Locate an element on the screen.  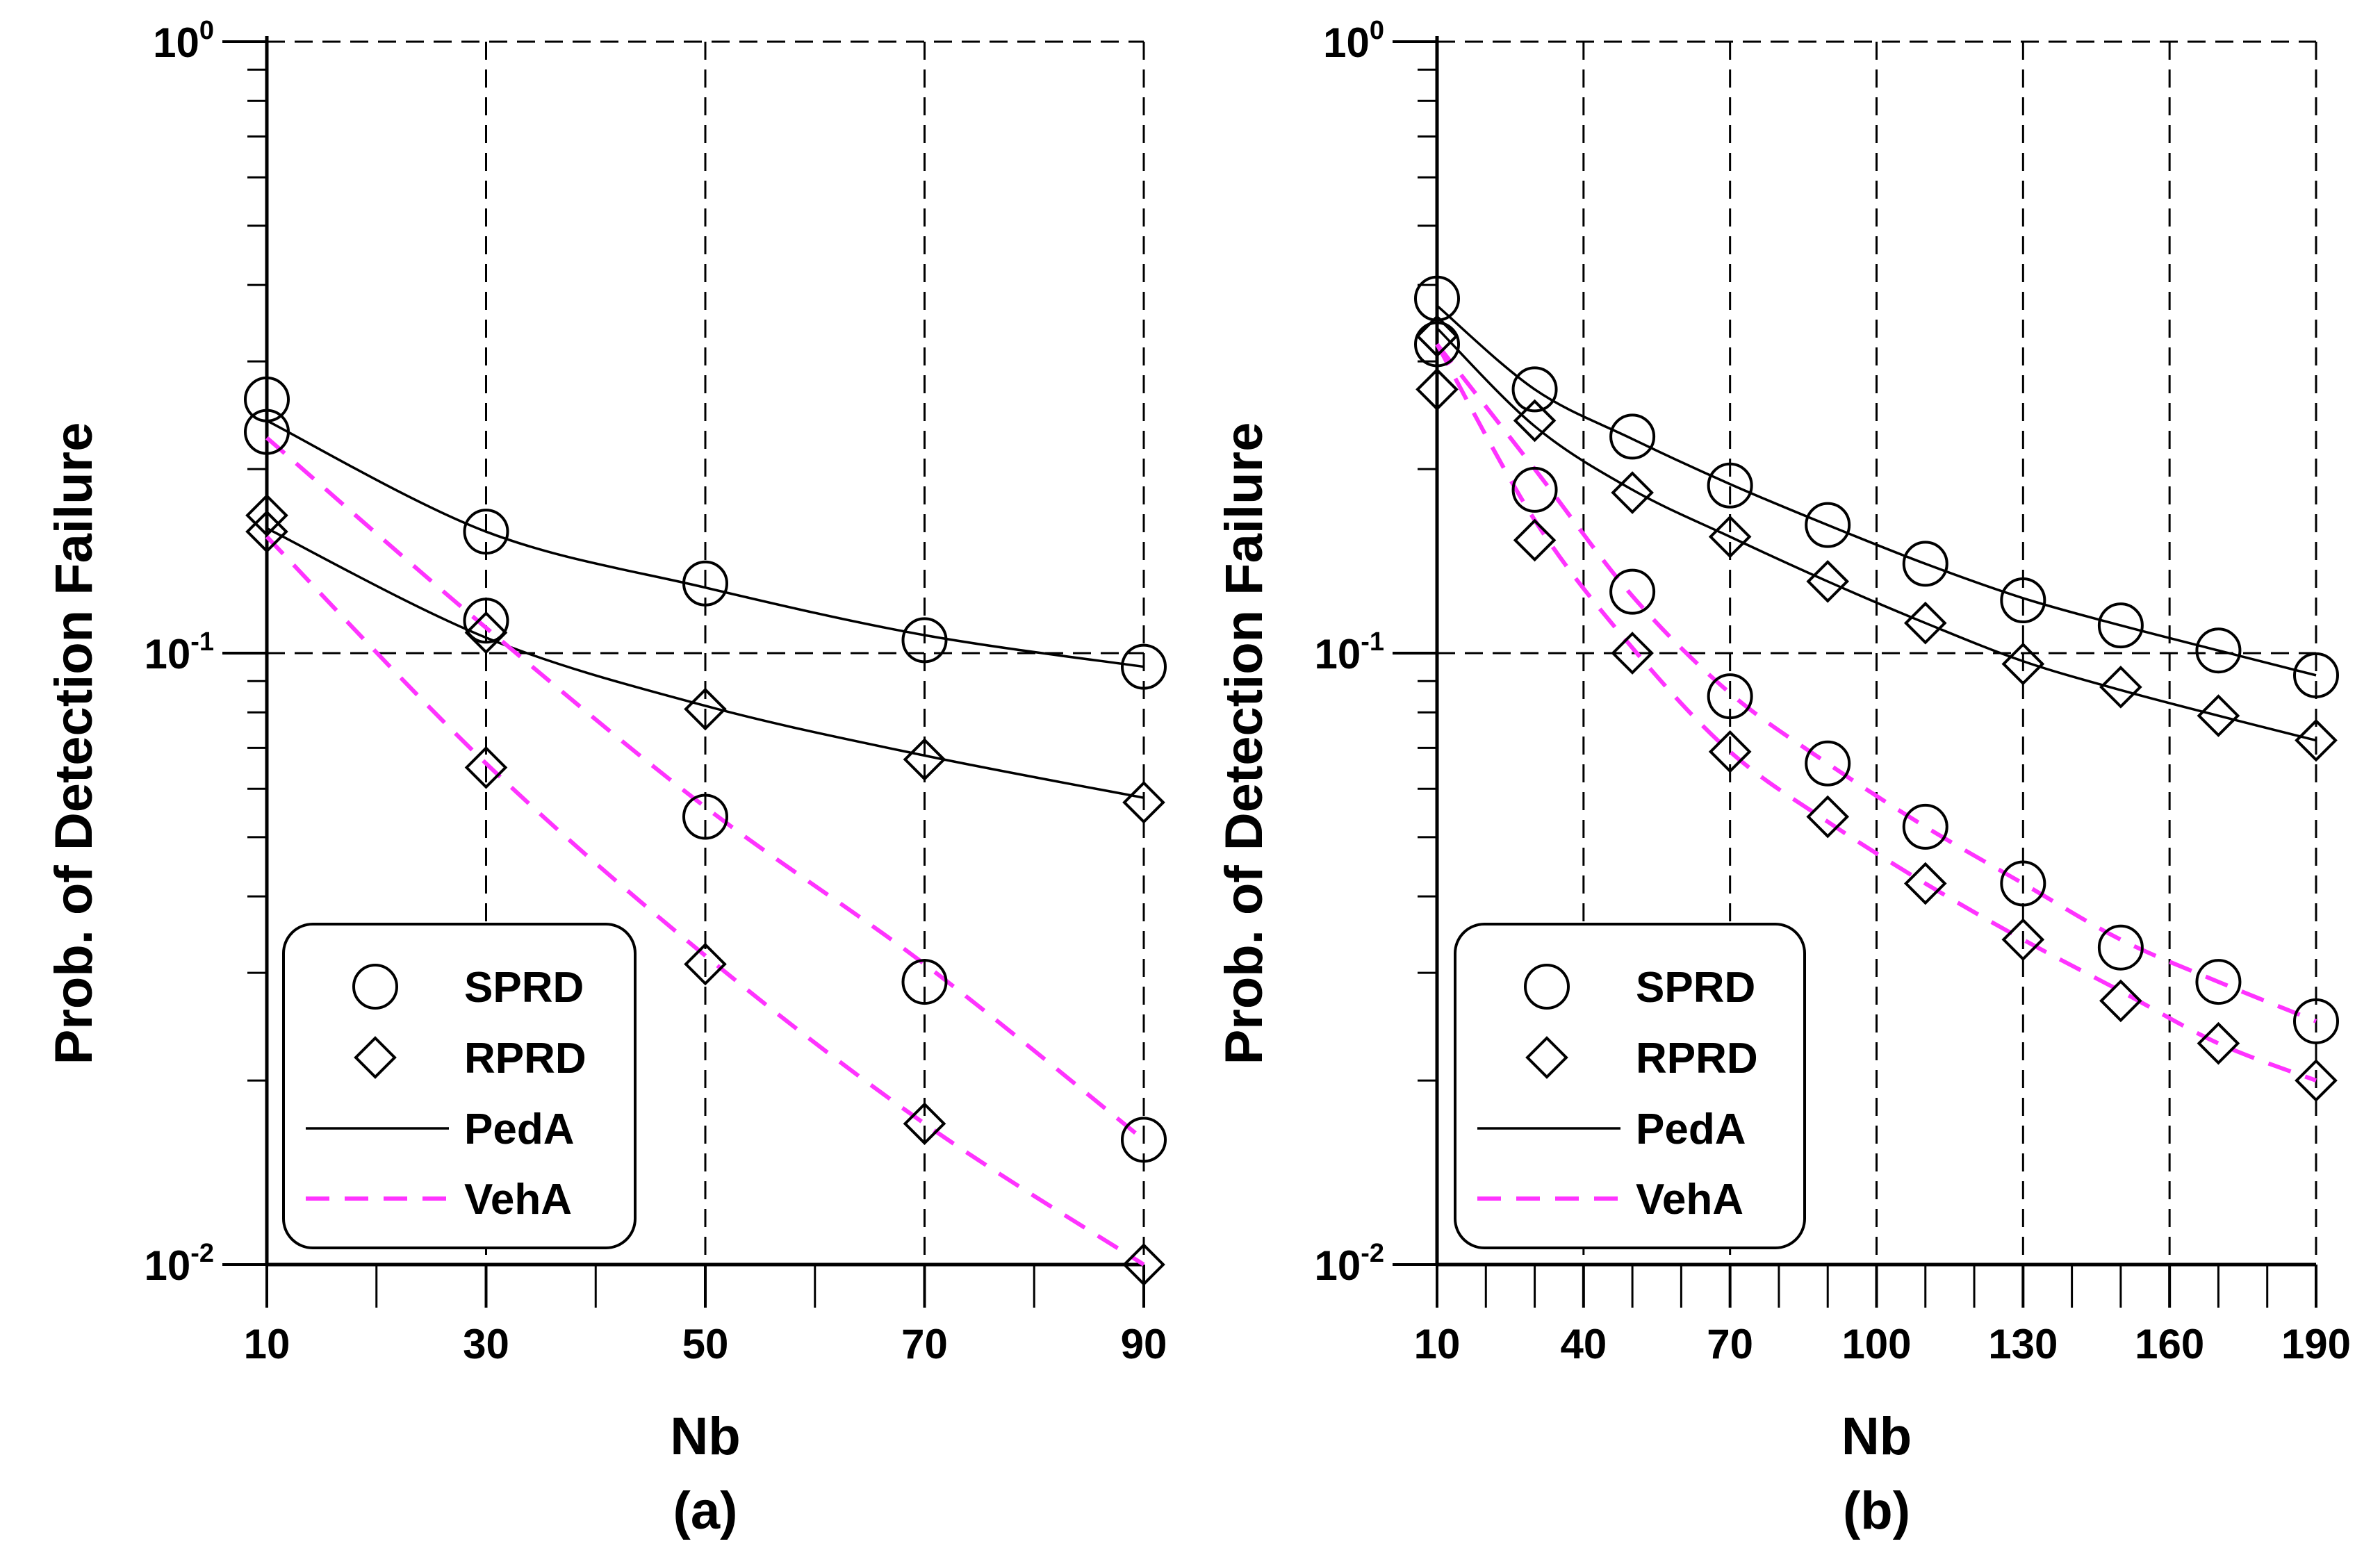
x-tick-label: 90 is located at coordinates (1144, 1344).